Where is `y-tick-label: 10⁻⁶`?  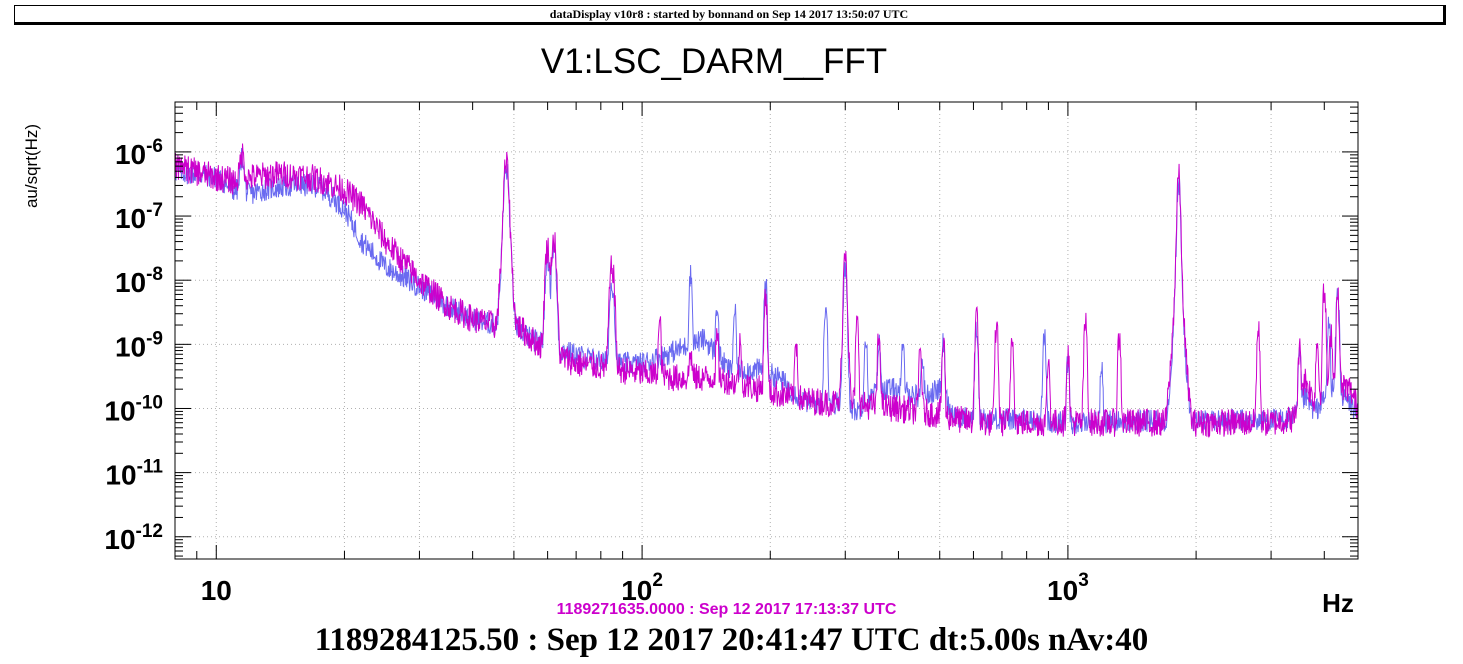 y-tick-label: 10⁻⁶ is located at coordinates (139, 153).